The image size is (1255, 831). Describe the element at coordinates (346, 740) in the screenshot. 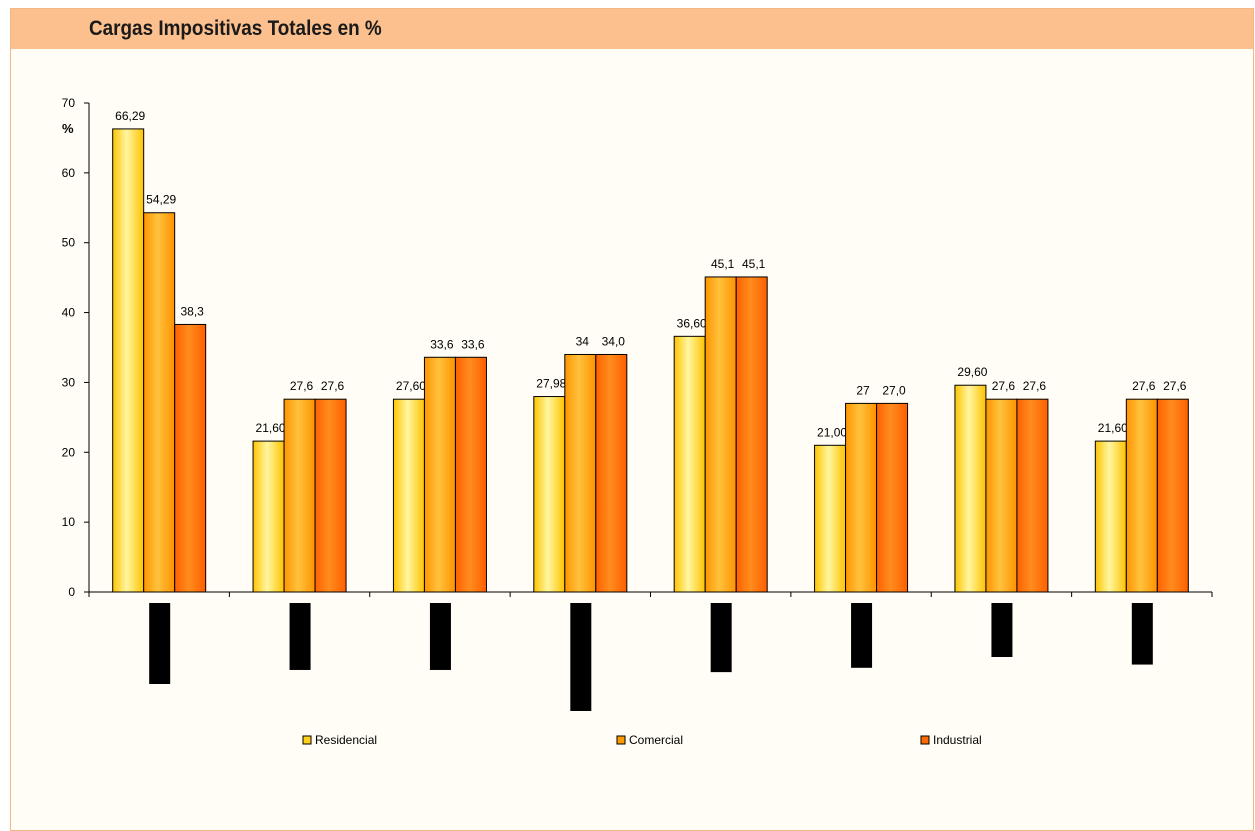

I see `legend-label-residencial: Residencial` at that location.